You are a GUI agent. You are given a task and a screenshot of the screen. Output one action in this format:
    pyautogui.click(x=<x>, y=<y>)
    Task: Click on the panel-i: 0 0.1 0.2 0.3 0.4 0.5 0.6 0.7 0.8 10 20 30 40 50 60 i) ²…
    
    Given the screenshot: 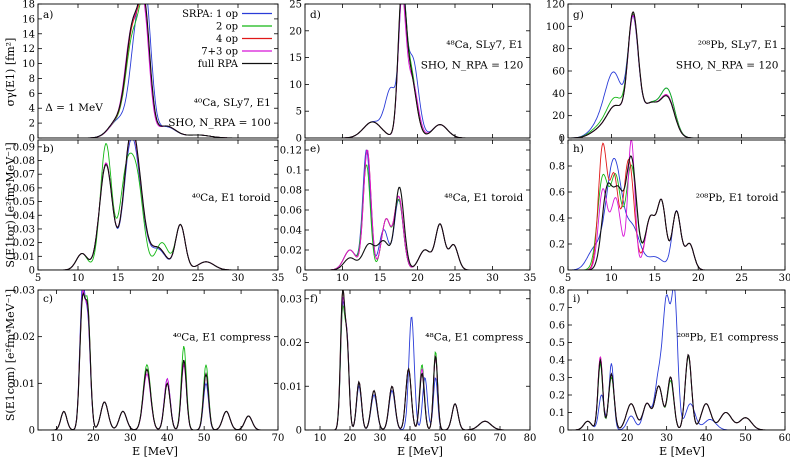 What is the action you would take?
    pyautogui.click(x=669, y=365)
    